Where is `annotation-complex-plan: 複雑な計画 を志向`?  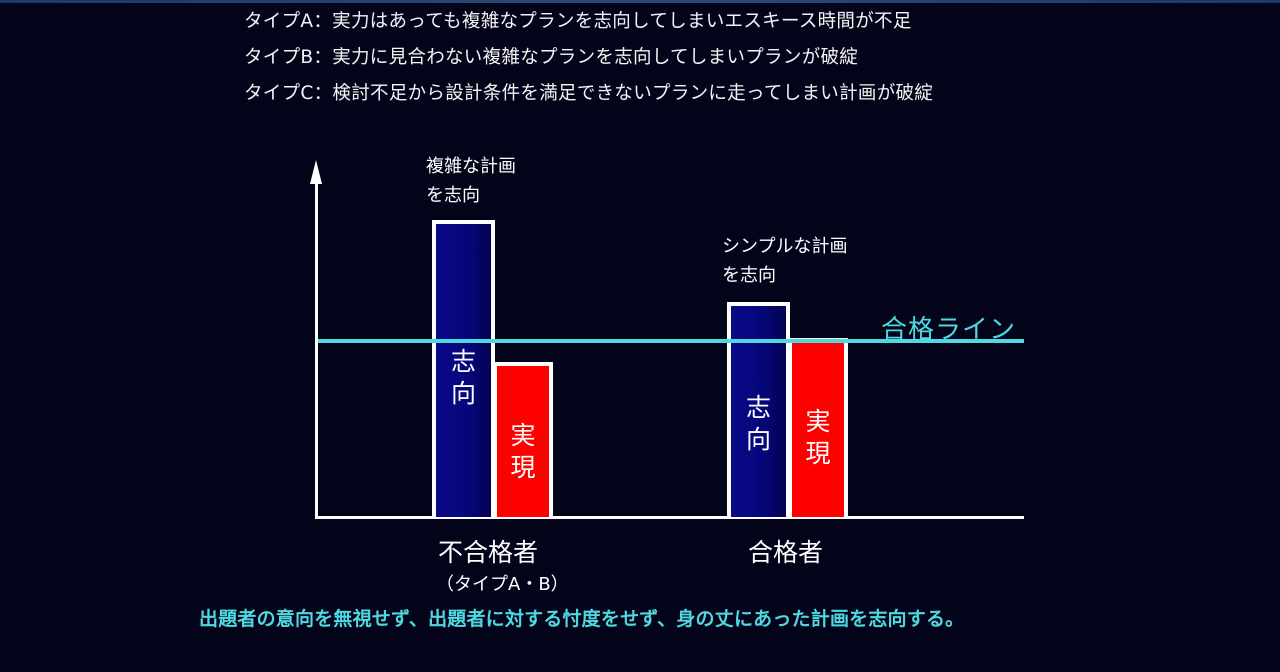
annotation-complex-plan: 複雑な計画 を志向 is located at coordinates (471, 181).